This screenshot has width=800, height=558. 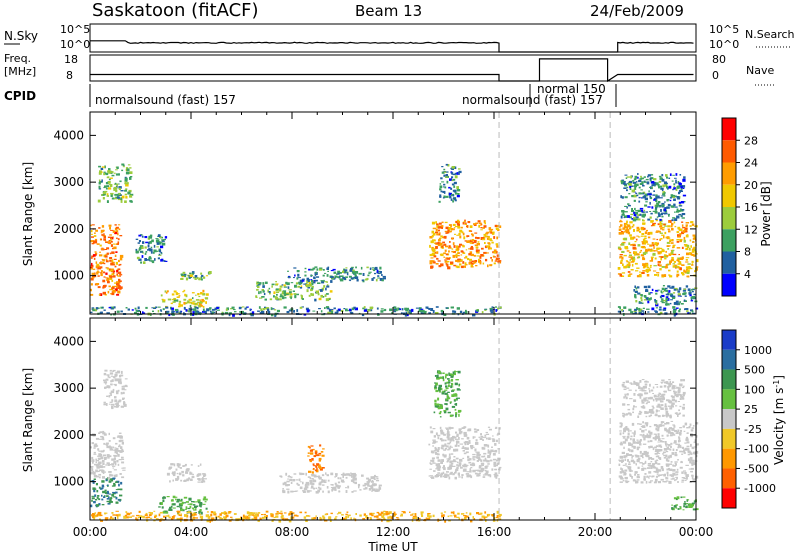 What do you see at coordinates (28, 214) in the screenshot?
I see `power-ylabel: Slant Range [km]` at bounding box center [28, 214].